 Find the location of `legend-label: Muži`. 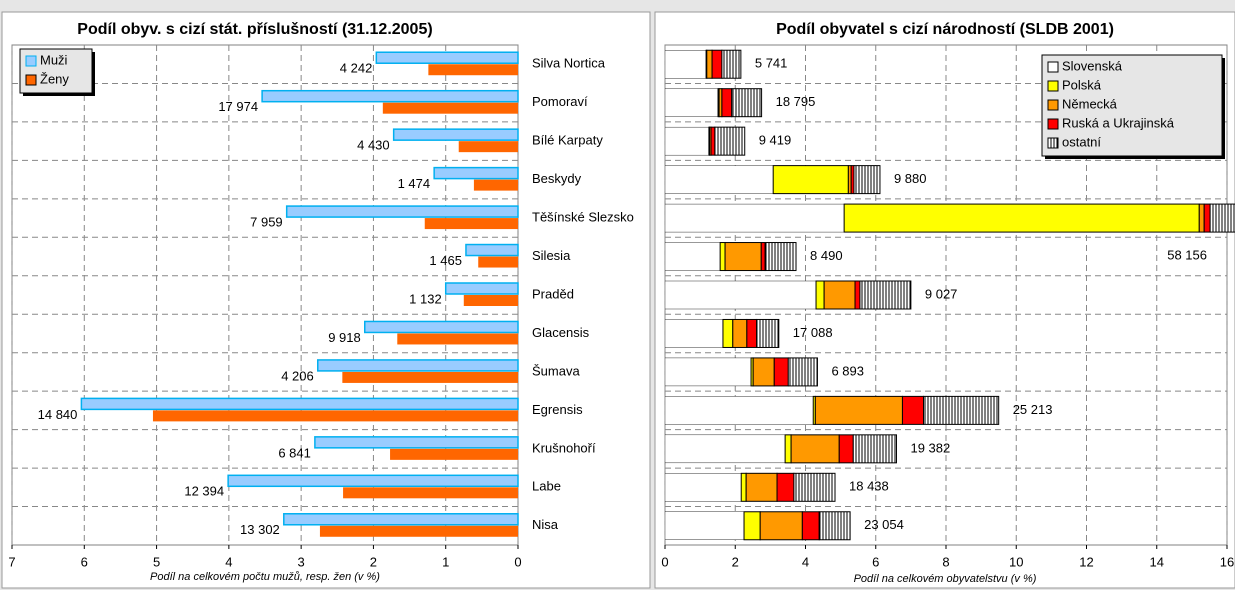

legend-label: Muži is located at coordinates (54, 59).